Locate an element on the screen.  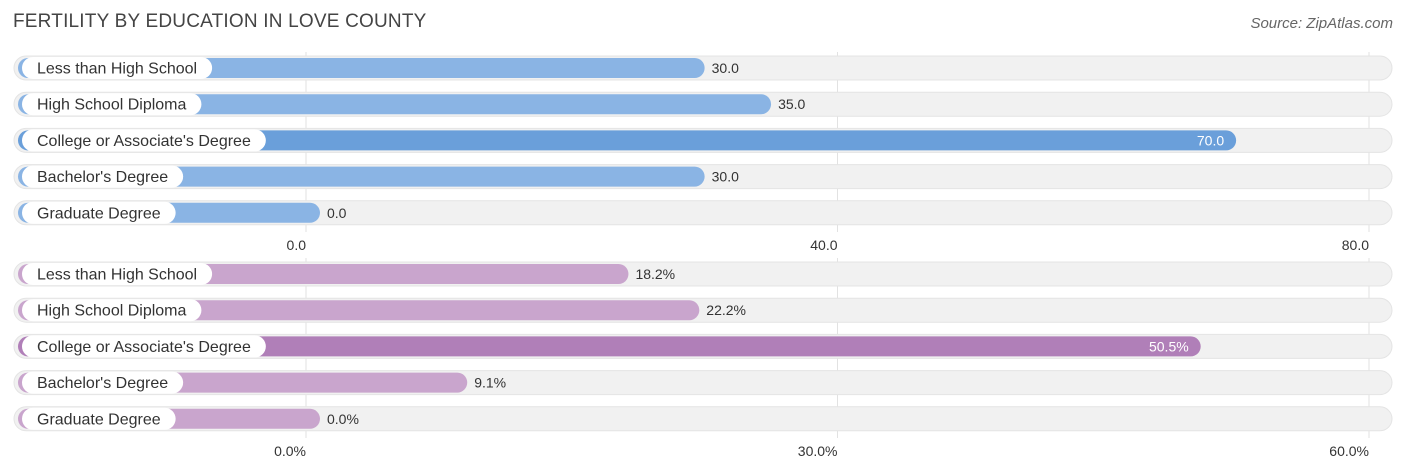
bar-row: High School Diploma 22.2% is located at coordinates (703, 310).